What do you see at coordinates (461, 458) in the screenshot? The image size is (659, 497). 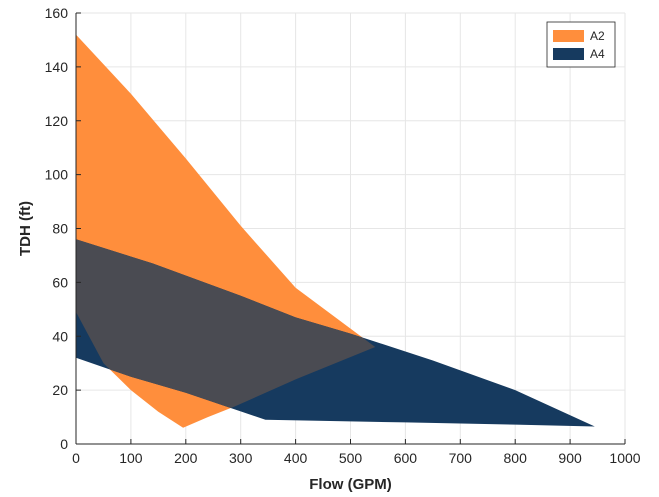 I see `x-tick-label-7: 700` at bounding box center [461, 458].